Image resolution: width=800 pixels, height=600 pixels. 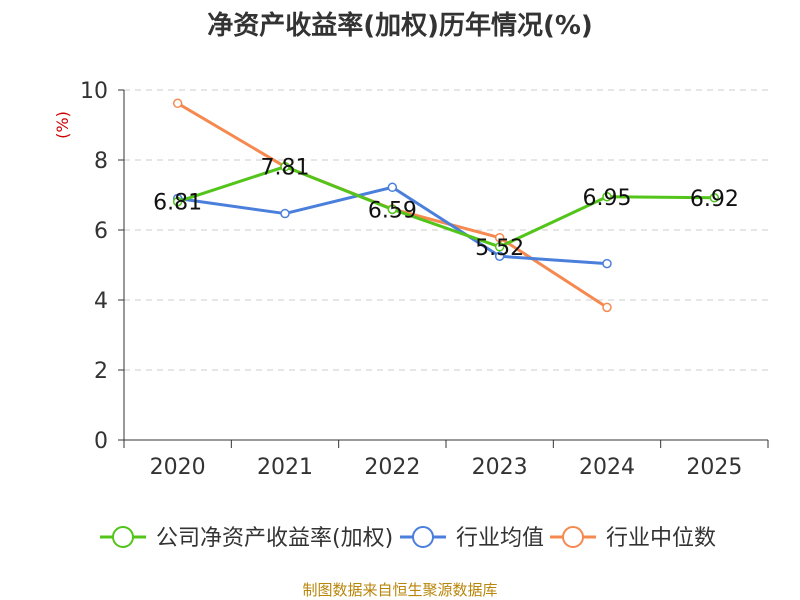 I want to click on data-label: 6.95, so click(x=607, y=198).